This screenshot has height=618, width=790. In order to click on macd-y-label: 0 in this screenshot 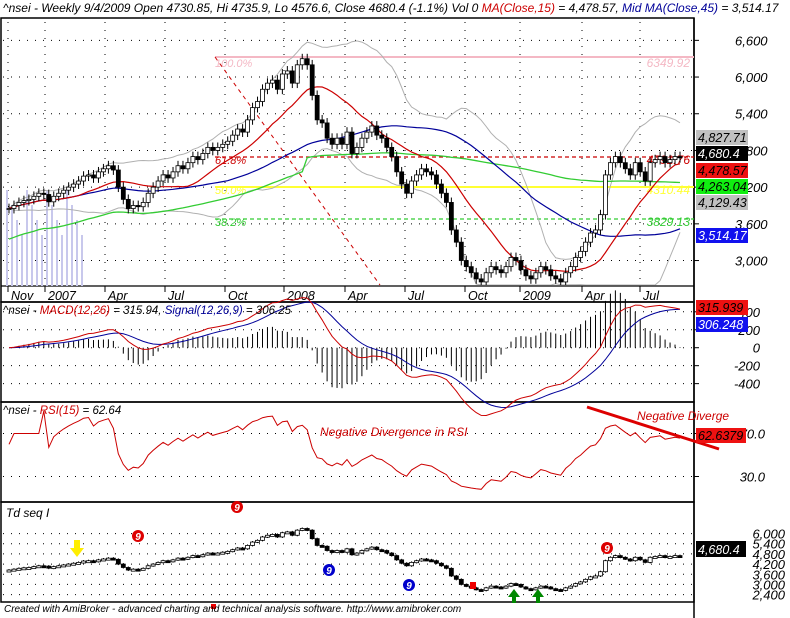, I will do `click(757, 348)`.